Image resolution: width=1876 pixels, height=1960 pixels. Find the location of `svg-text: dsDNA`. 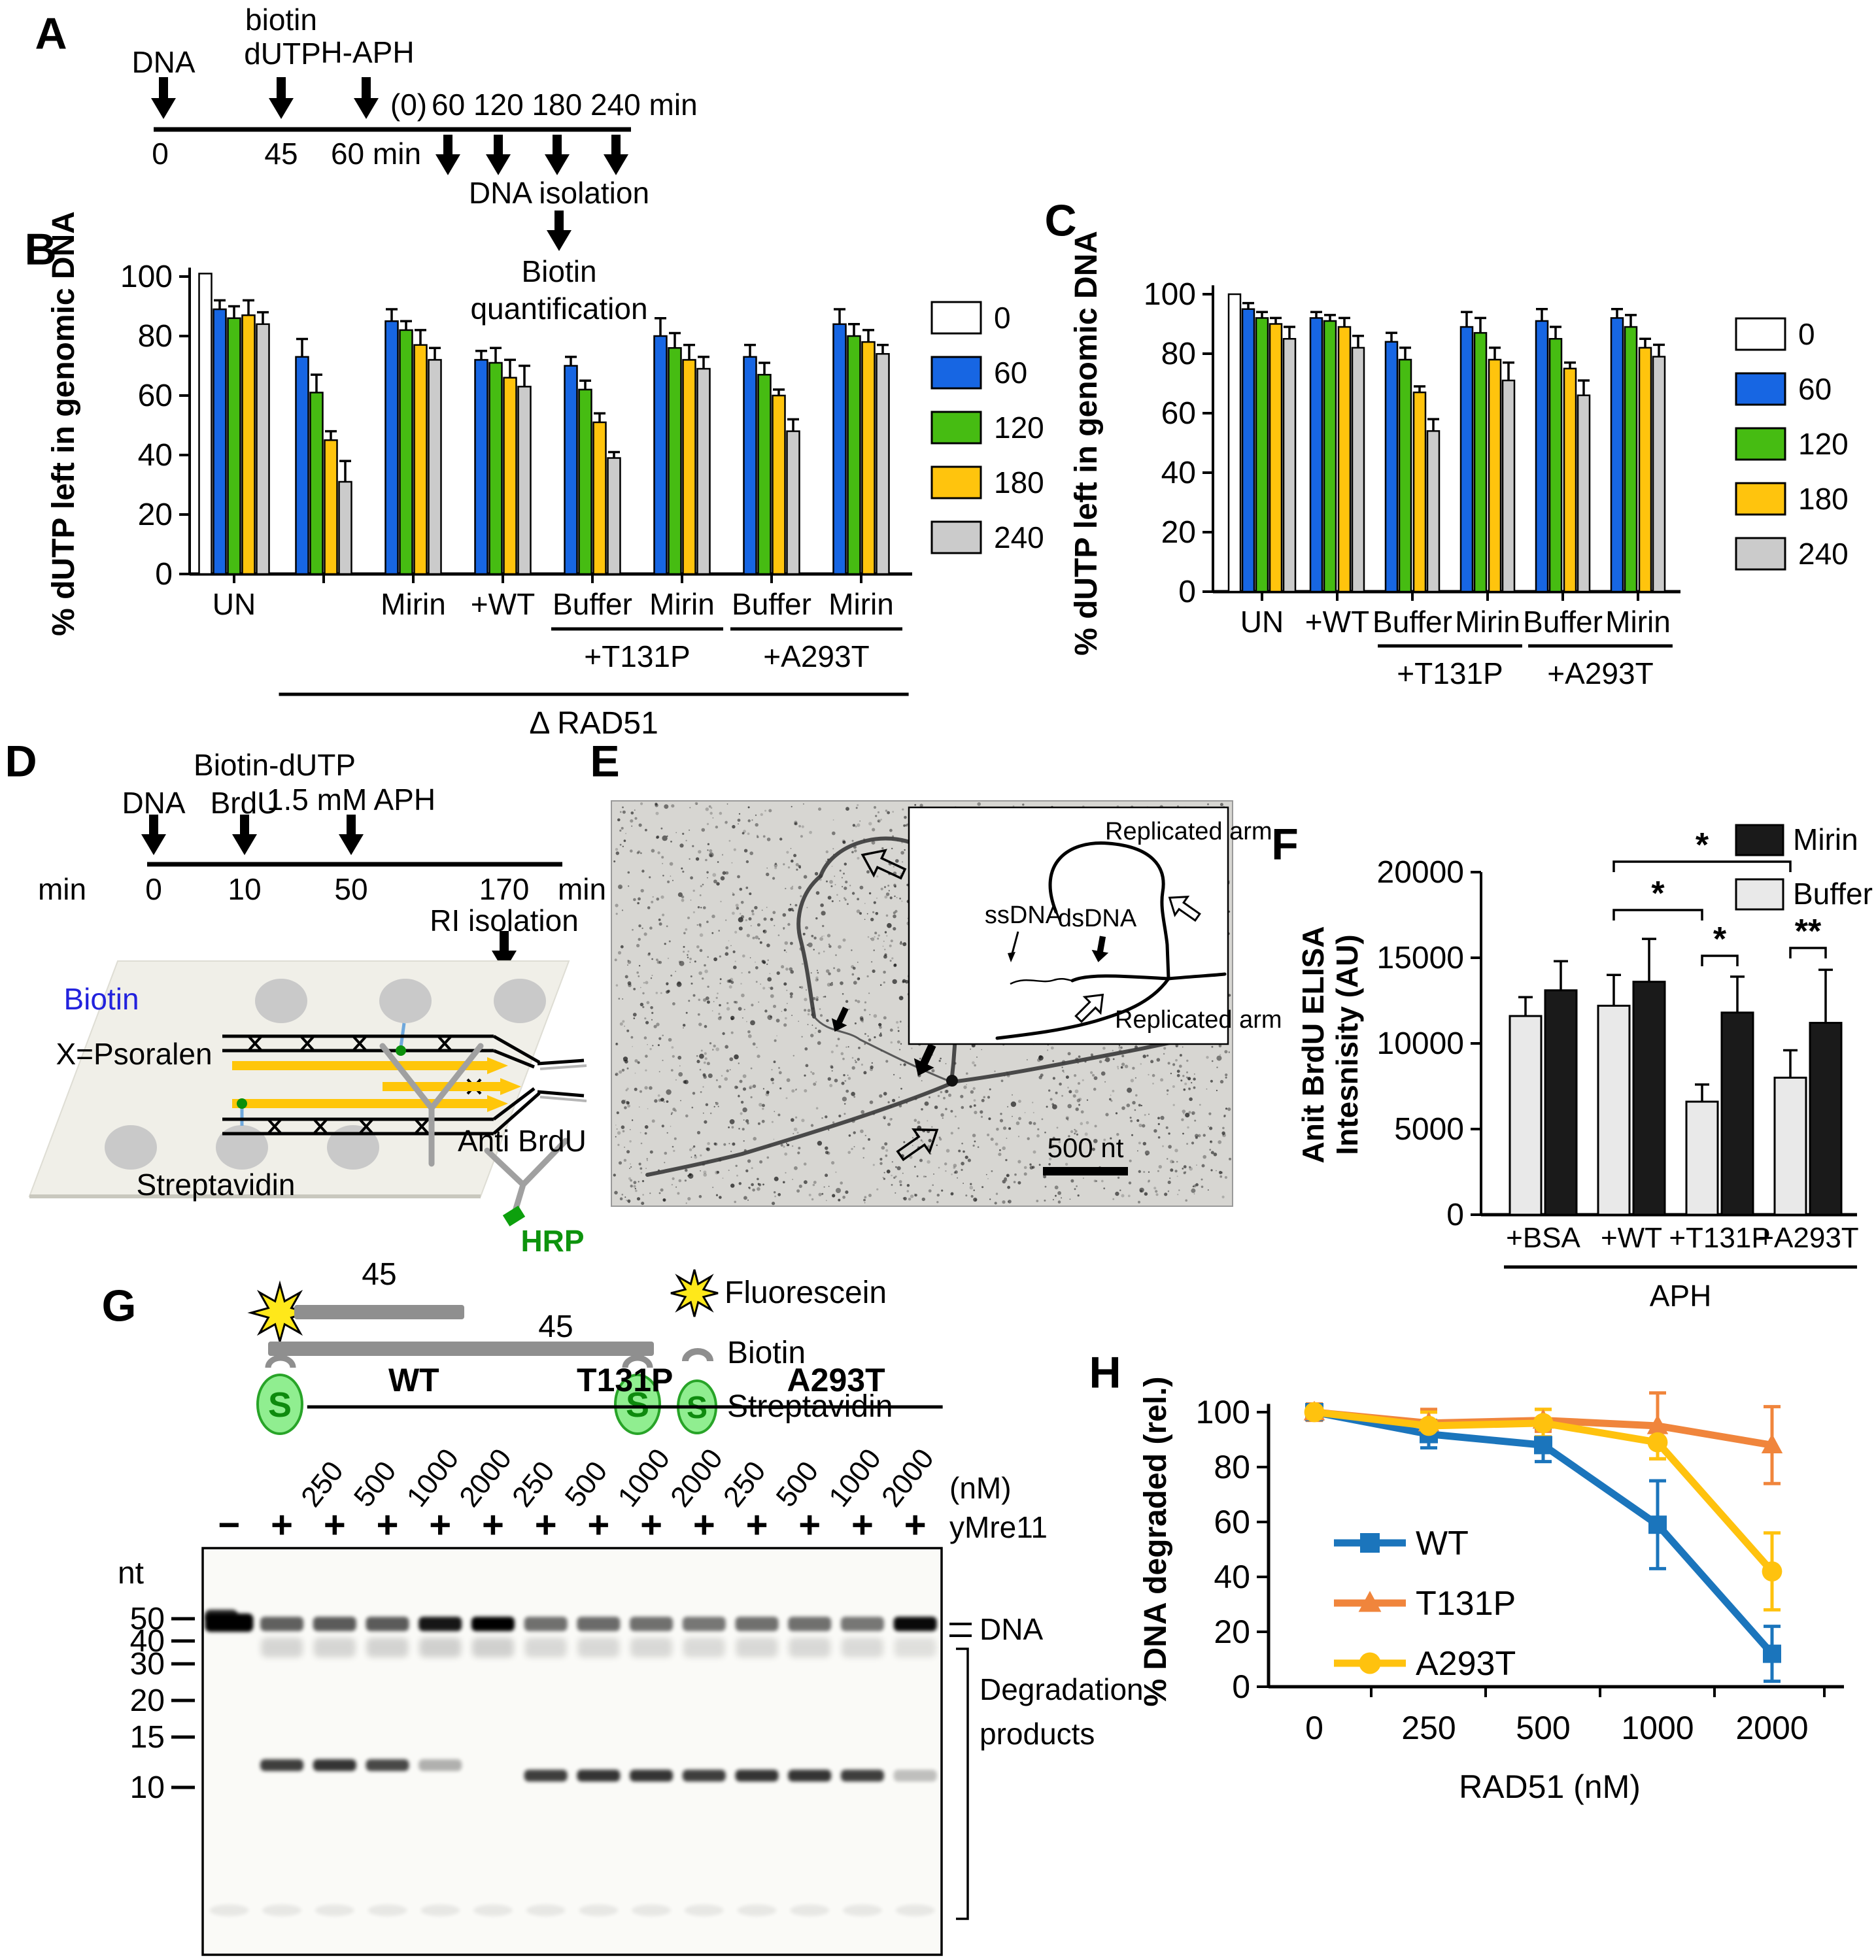

svg-text: dsDNA is located at coordinates (1098, 918).